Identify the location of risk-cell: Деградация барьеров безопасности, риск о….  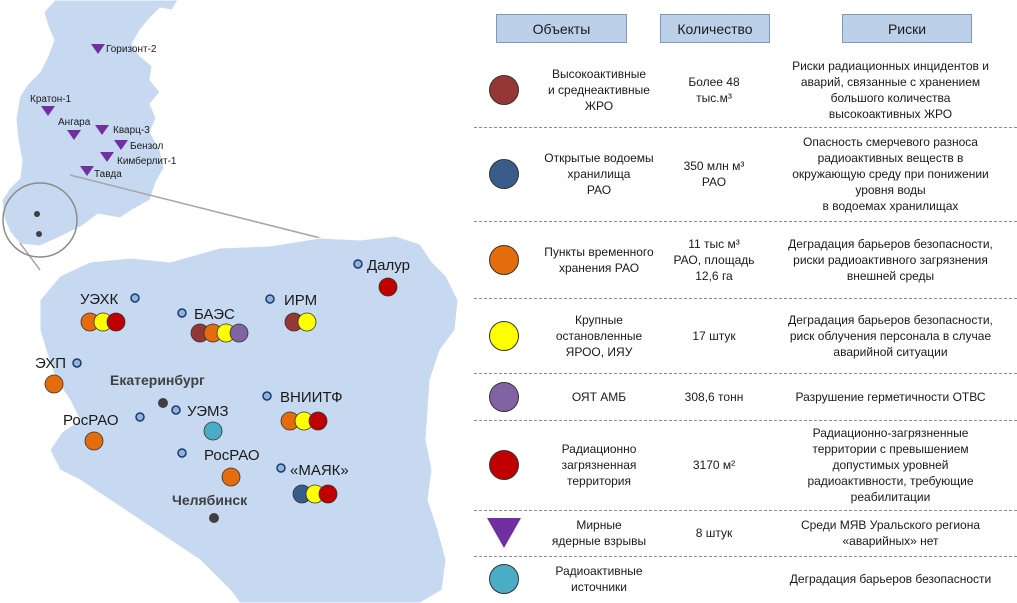
(890, 335).